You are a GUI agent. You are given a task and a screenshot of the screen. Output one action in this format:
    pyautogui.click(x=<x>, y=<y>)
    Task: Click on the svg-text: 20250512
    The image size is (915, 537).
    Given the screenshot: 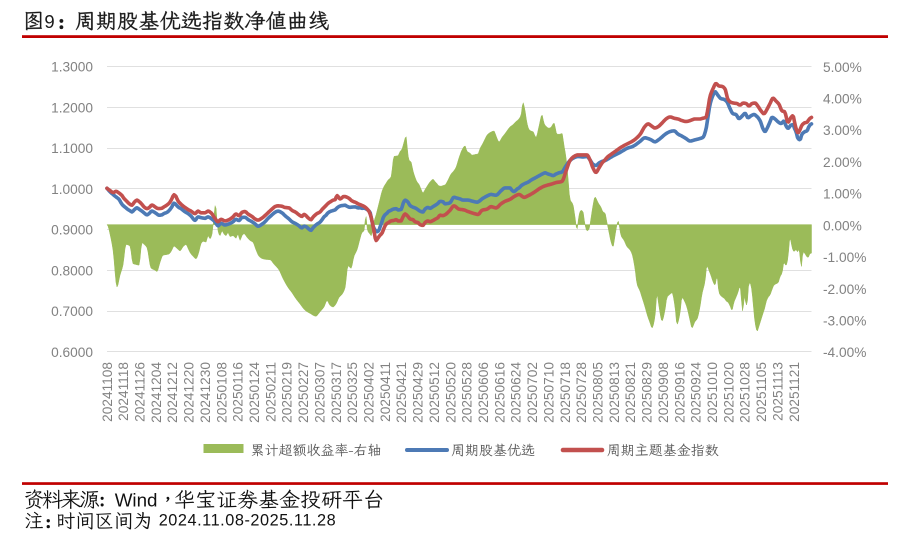 What is the action you would take?
    pyautogui.click(x=434, y=392)
    